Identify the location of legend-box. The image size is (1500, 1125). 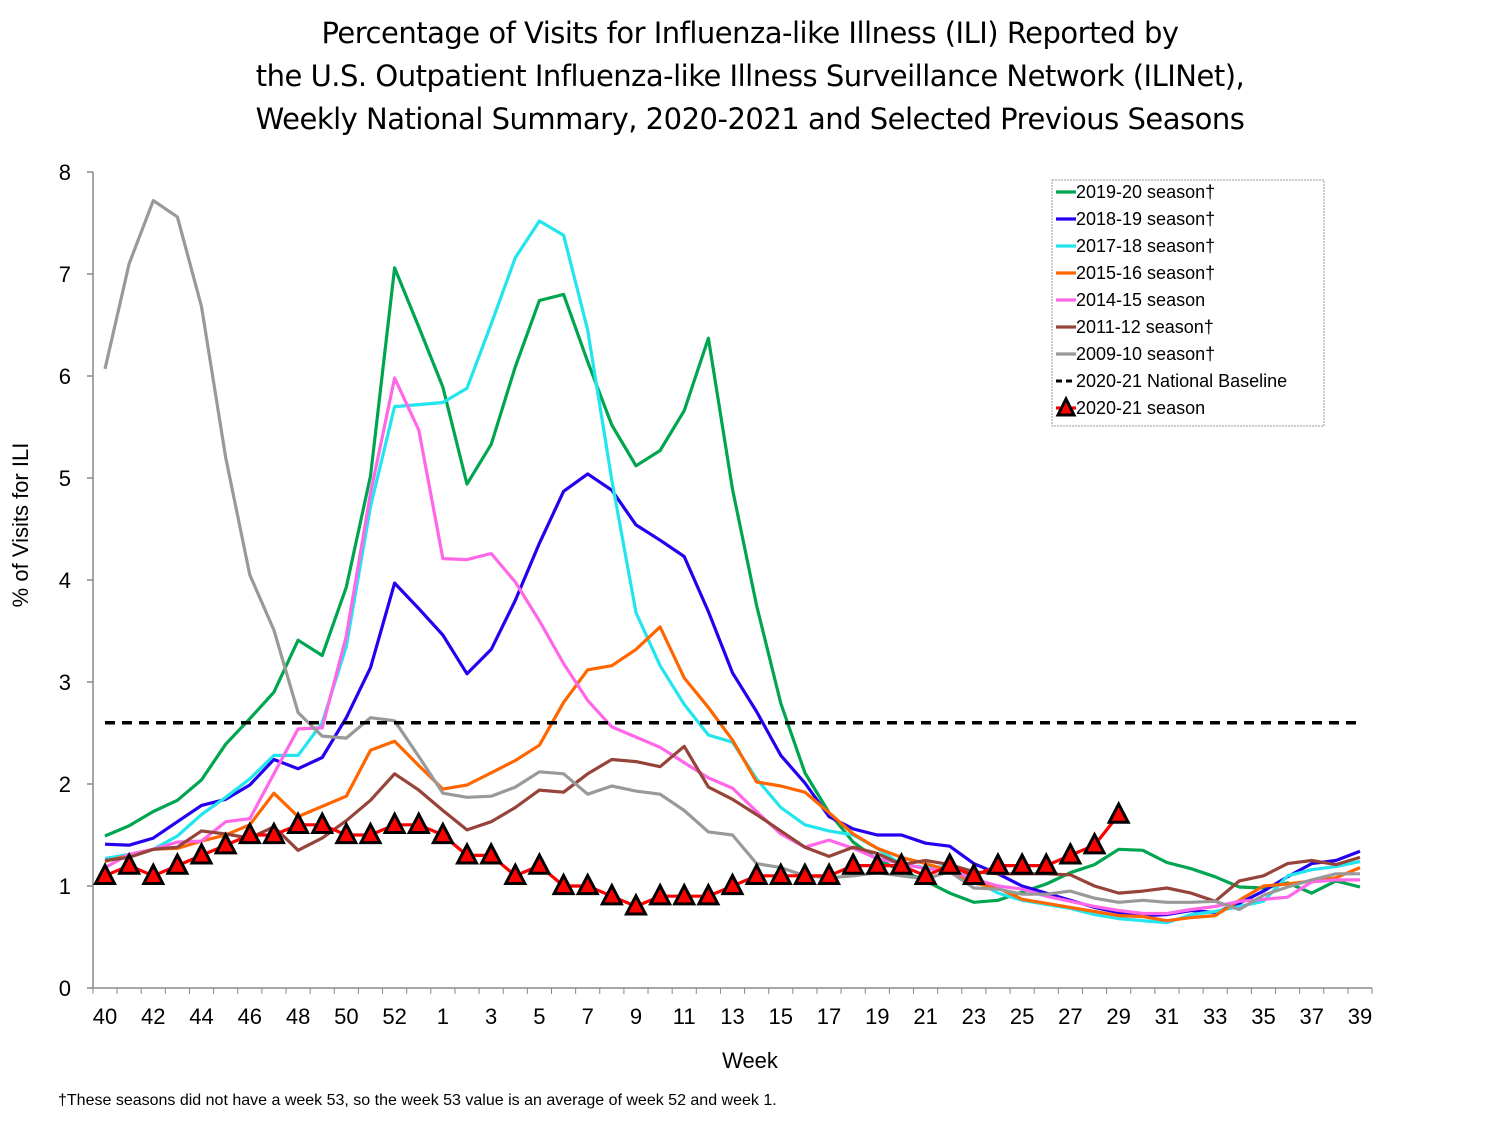
(1188, 303).